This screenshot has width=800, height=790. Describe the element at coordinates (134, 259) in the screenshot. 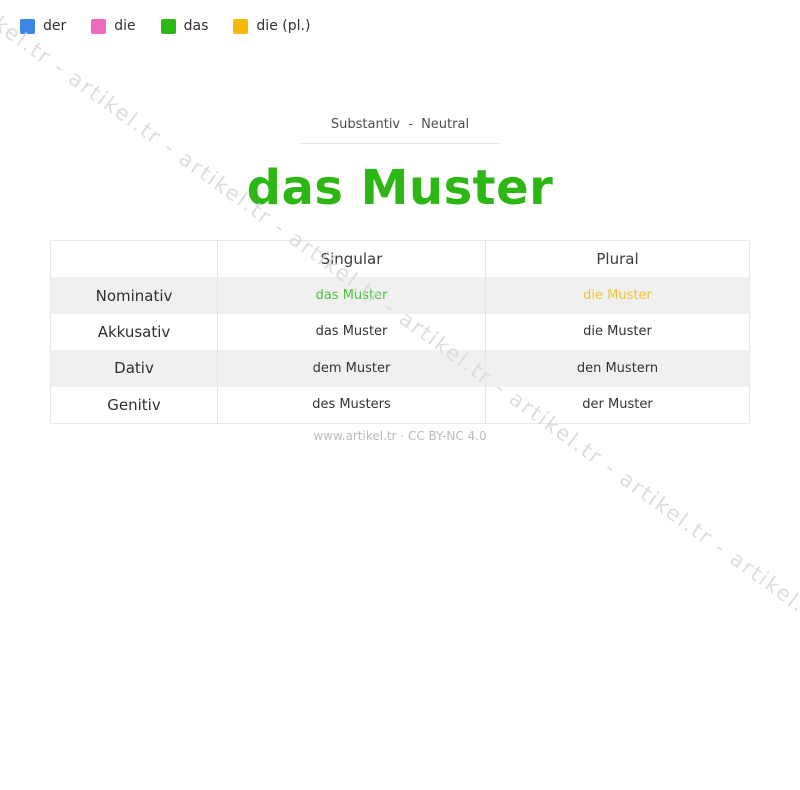

I see `header-cell-empty` at that location.